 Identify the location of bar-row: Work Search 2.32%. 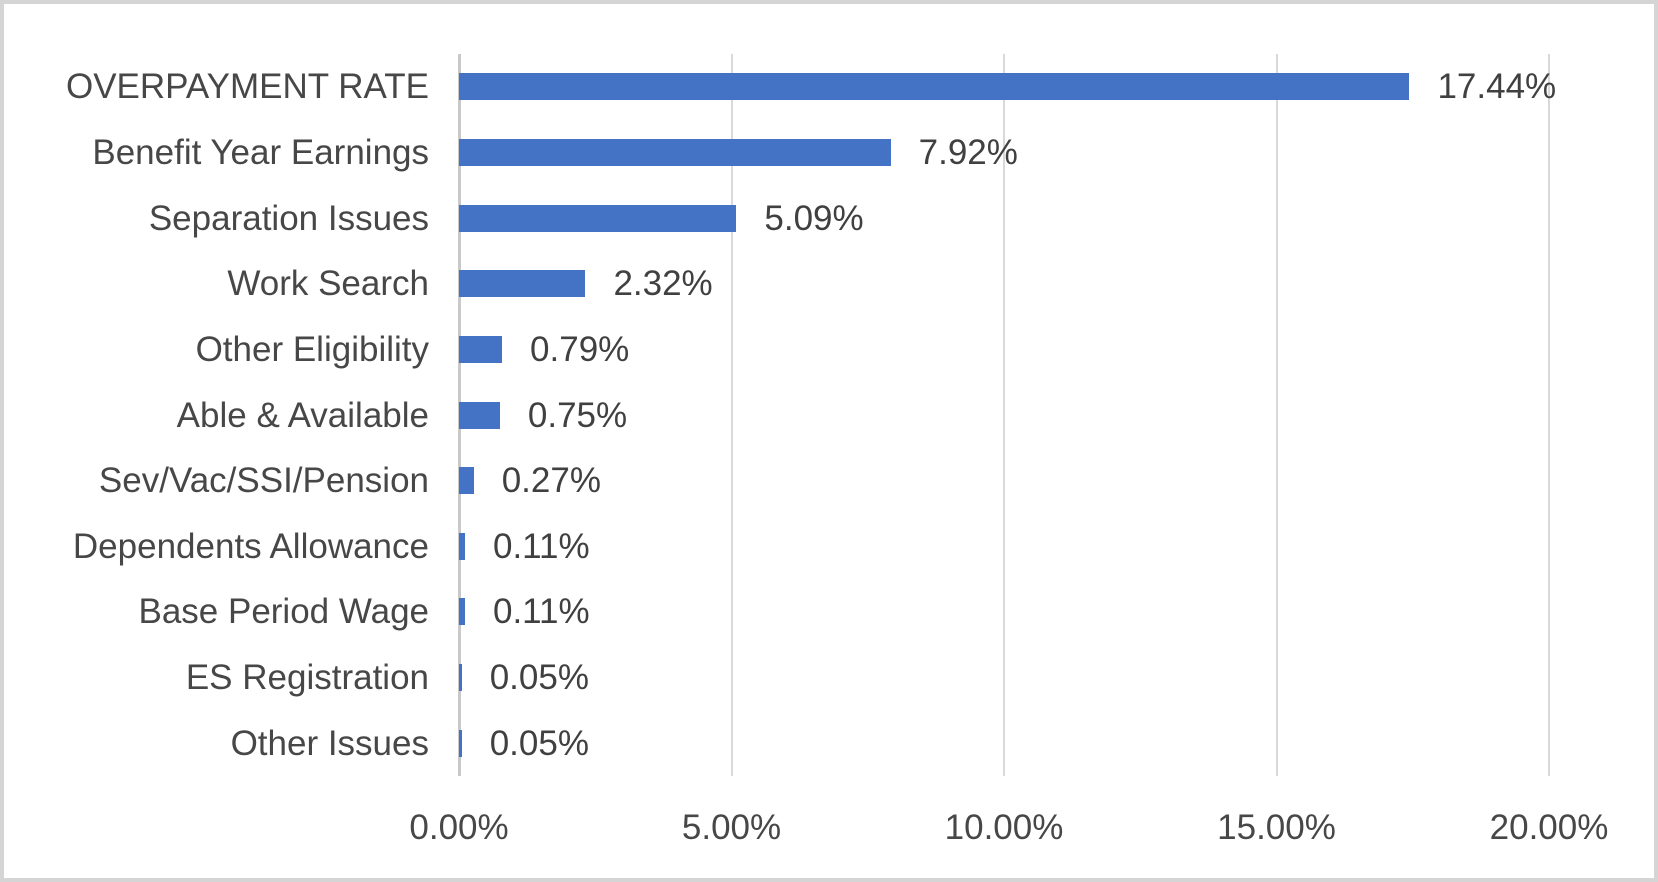
(829, 284).